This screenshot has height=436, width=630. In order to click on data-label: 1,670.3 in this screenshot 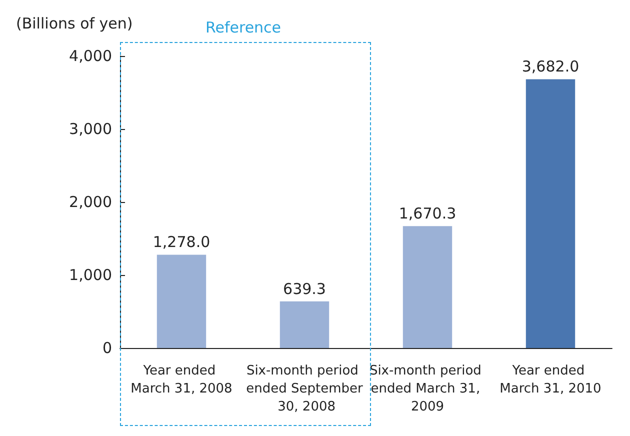, I will do `click(427, 213)`.